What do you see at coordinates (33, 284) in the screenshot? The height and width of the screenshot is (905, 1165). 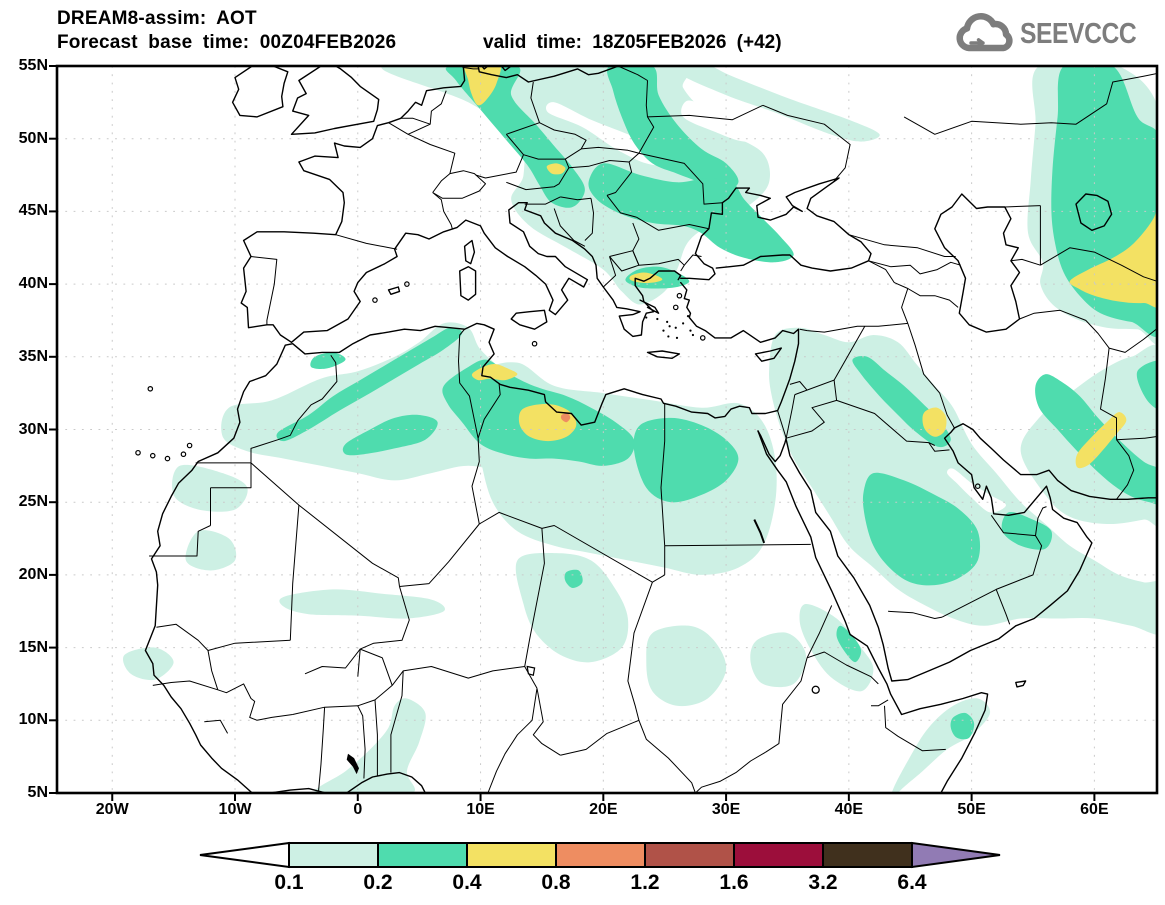 I see `lat-label: 40N` at bounding box center [33, 284].